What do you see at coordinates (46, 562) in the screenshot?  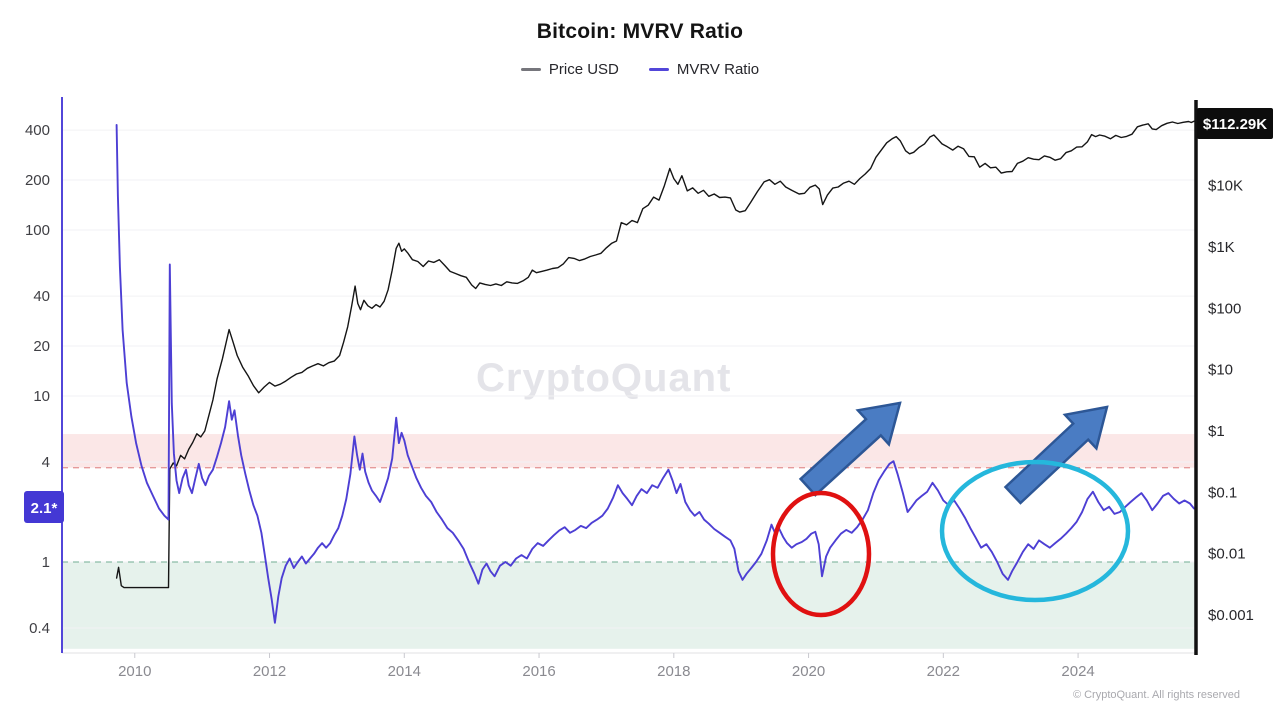 I see `y-axis-left-tick-label: 1` at bounding box center [46, 562].